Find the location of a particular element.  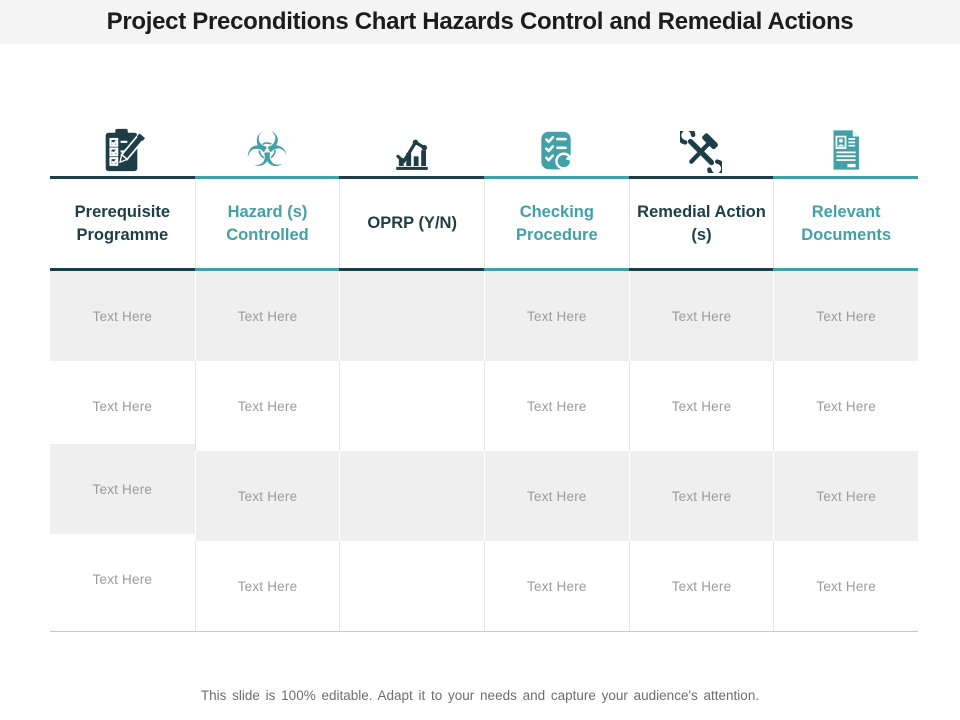

icon-cell-remedial-actions is located at coordinates (701, 152).